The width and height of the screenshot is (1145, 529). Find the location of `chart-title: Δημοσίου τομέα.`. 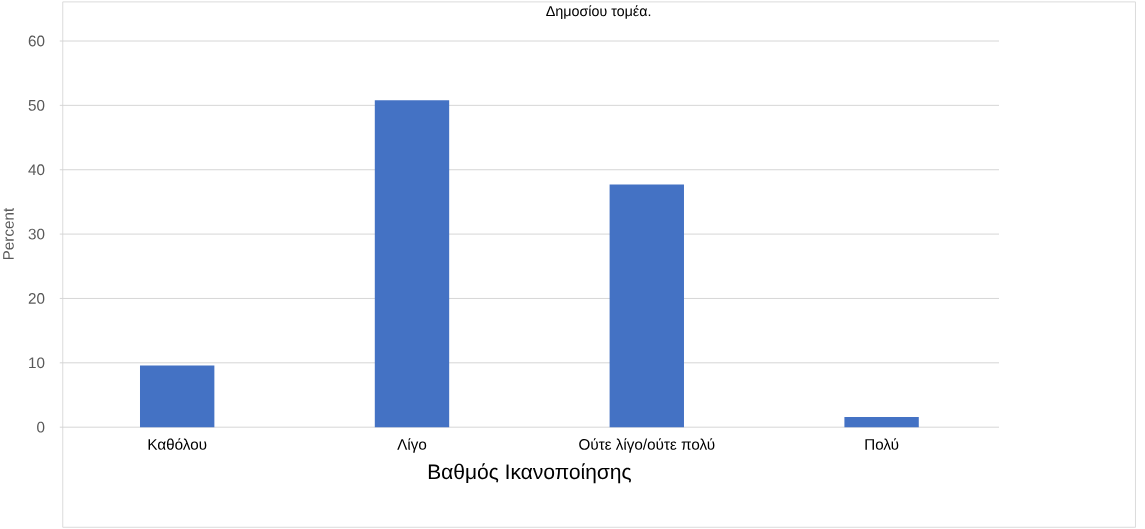

chart-title: Δημοσίου τομέα. is located at coordinates (598, 12).